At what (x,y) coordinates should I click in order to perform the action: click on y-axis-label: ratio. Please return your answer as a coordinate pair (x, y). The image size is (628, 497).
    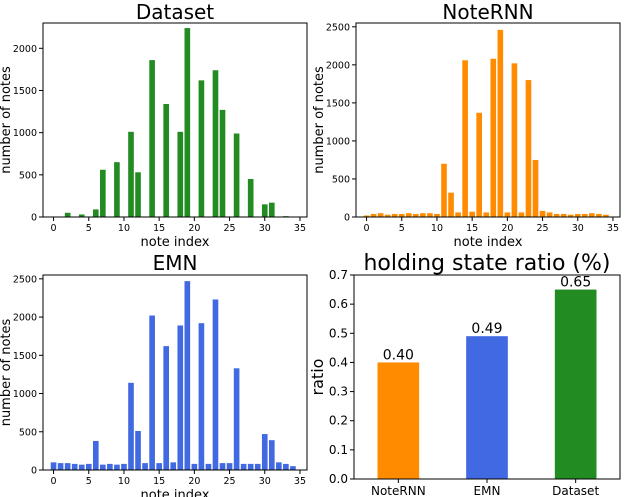
    Looking at the image, I should click on (317, 377).